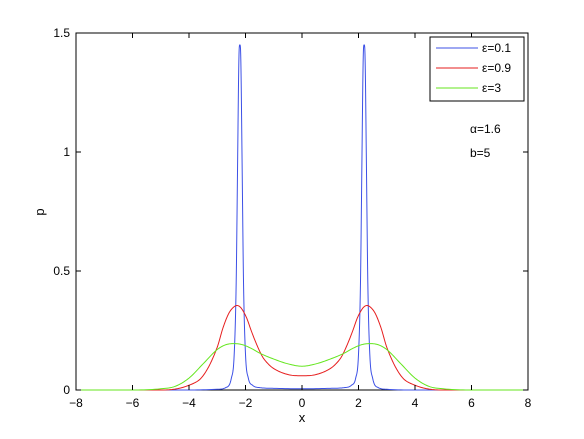 The height and width of the screenshot is (439, 584). What do you see at coordinates (61, 271) in the screenshot?
I see `y-tick-label: 0.5` at bounding box center [61, 271].